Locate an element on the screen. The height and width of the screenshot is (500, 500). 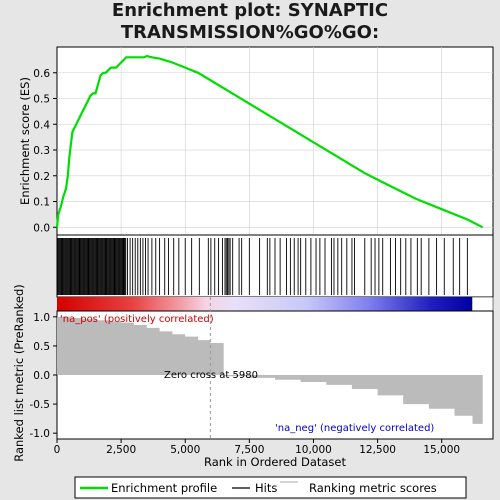
zero-cross-label: Zero cross at 5980 is located at coordinates (211, 375).